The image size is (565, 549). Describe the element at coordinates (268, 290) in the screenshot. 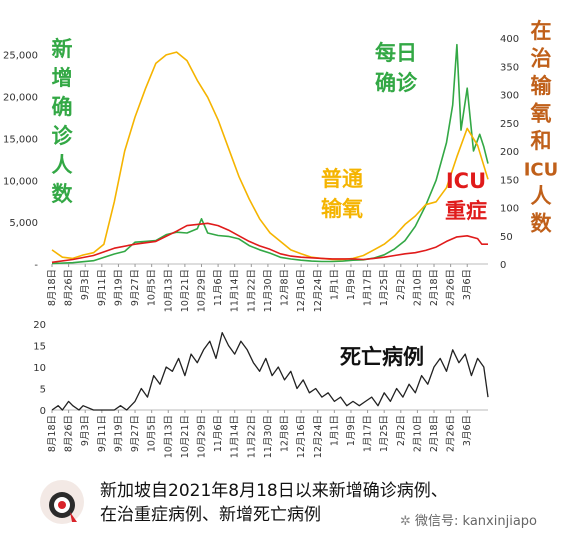

I see `top-x-tick-label: 11月30日` at that location.